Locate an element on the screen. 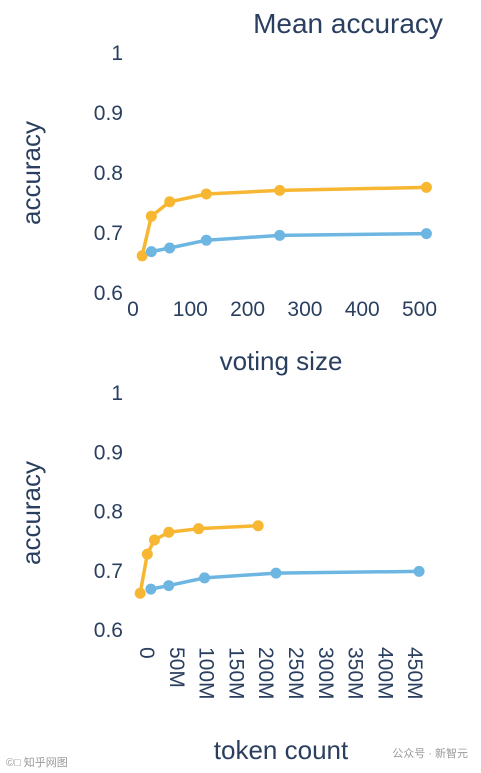 Image resolution: width=481 pixels, height=773 pixels. x-tick-label: 50M is located at coordinates (176, 667).